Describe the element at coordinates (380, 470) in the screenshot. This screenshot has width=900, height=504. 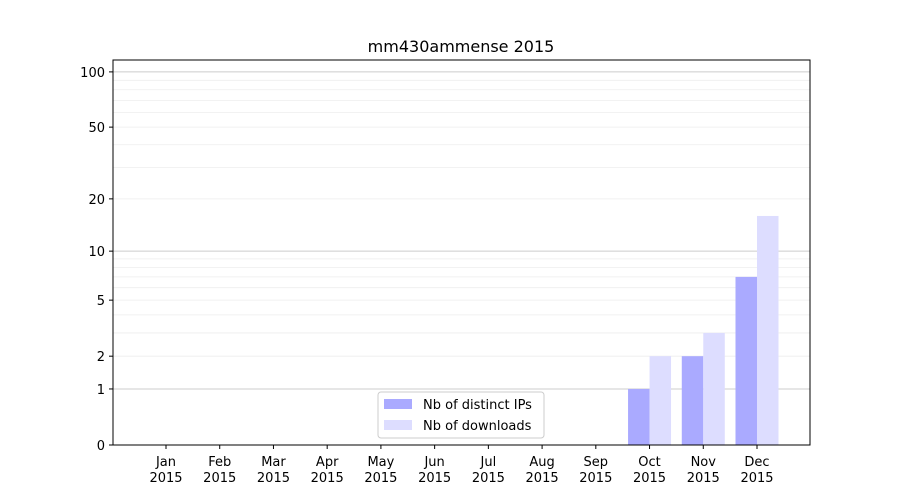
I see `x-tick-label: May 2015` at that location.